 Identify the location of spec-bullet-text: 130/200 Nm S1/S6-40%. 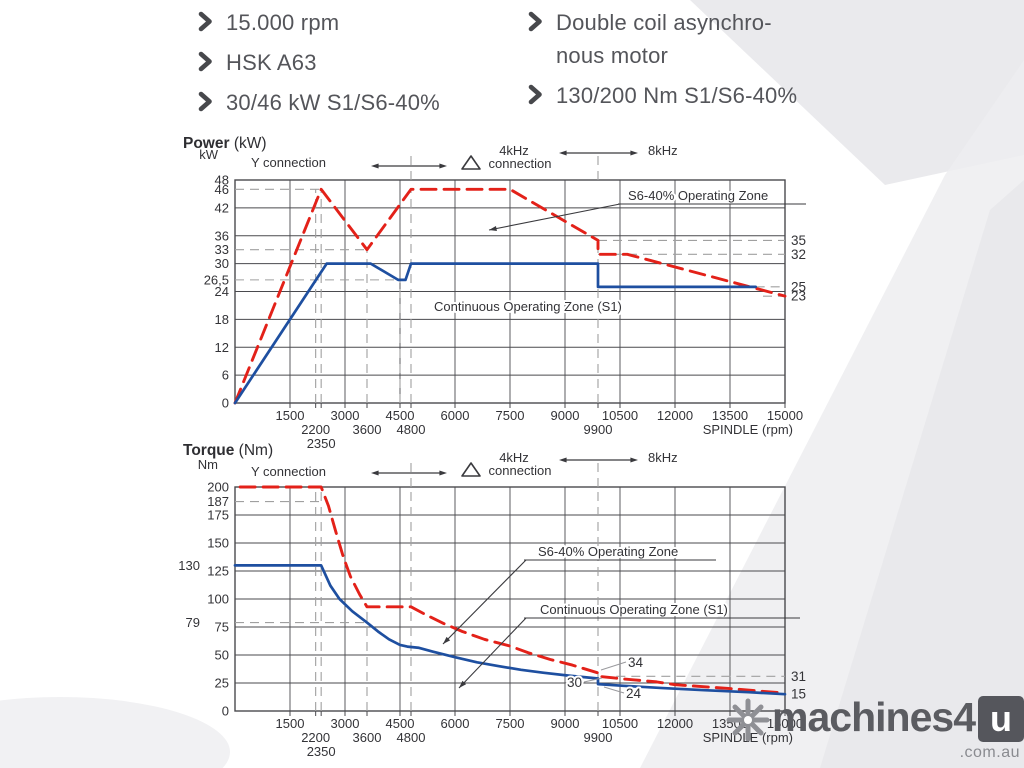
(677, 95).